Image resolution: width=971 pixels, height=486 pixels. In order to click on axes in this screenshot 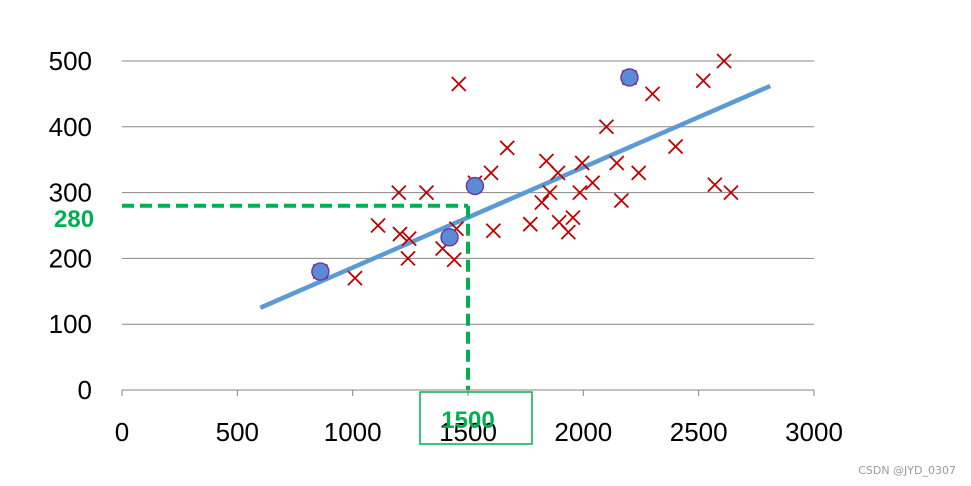, I will do `click(468, 392)`.